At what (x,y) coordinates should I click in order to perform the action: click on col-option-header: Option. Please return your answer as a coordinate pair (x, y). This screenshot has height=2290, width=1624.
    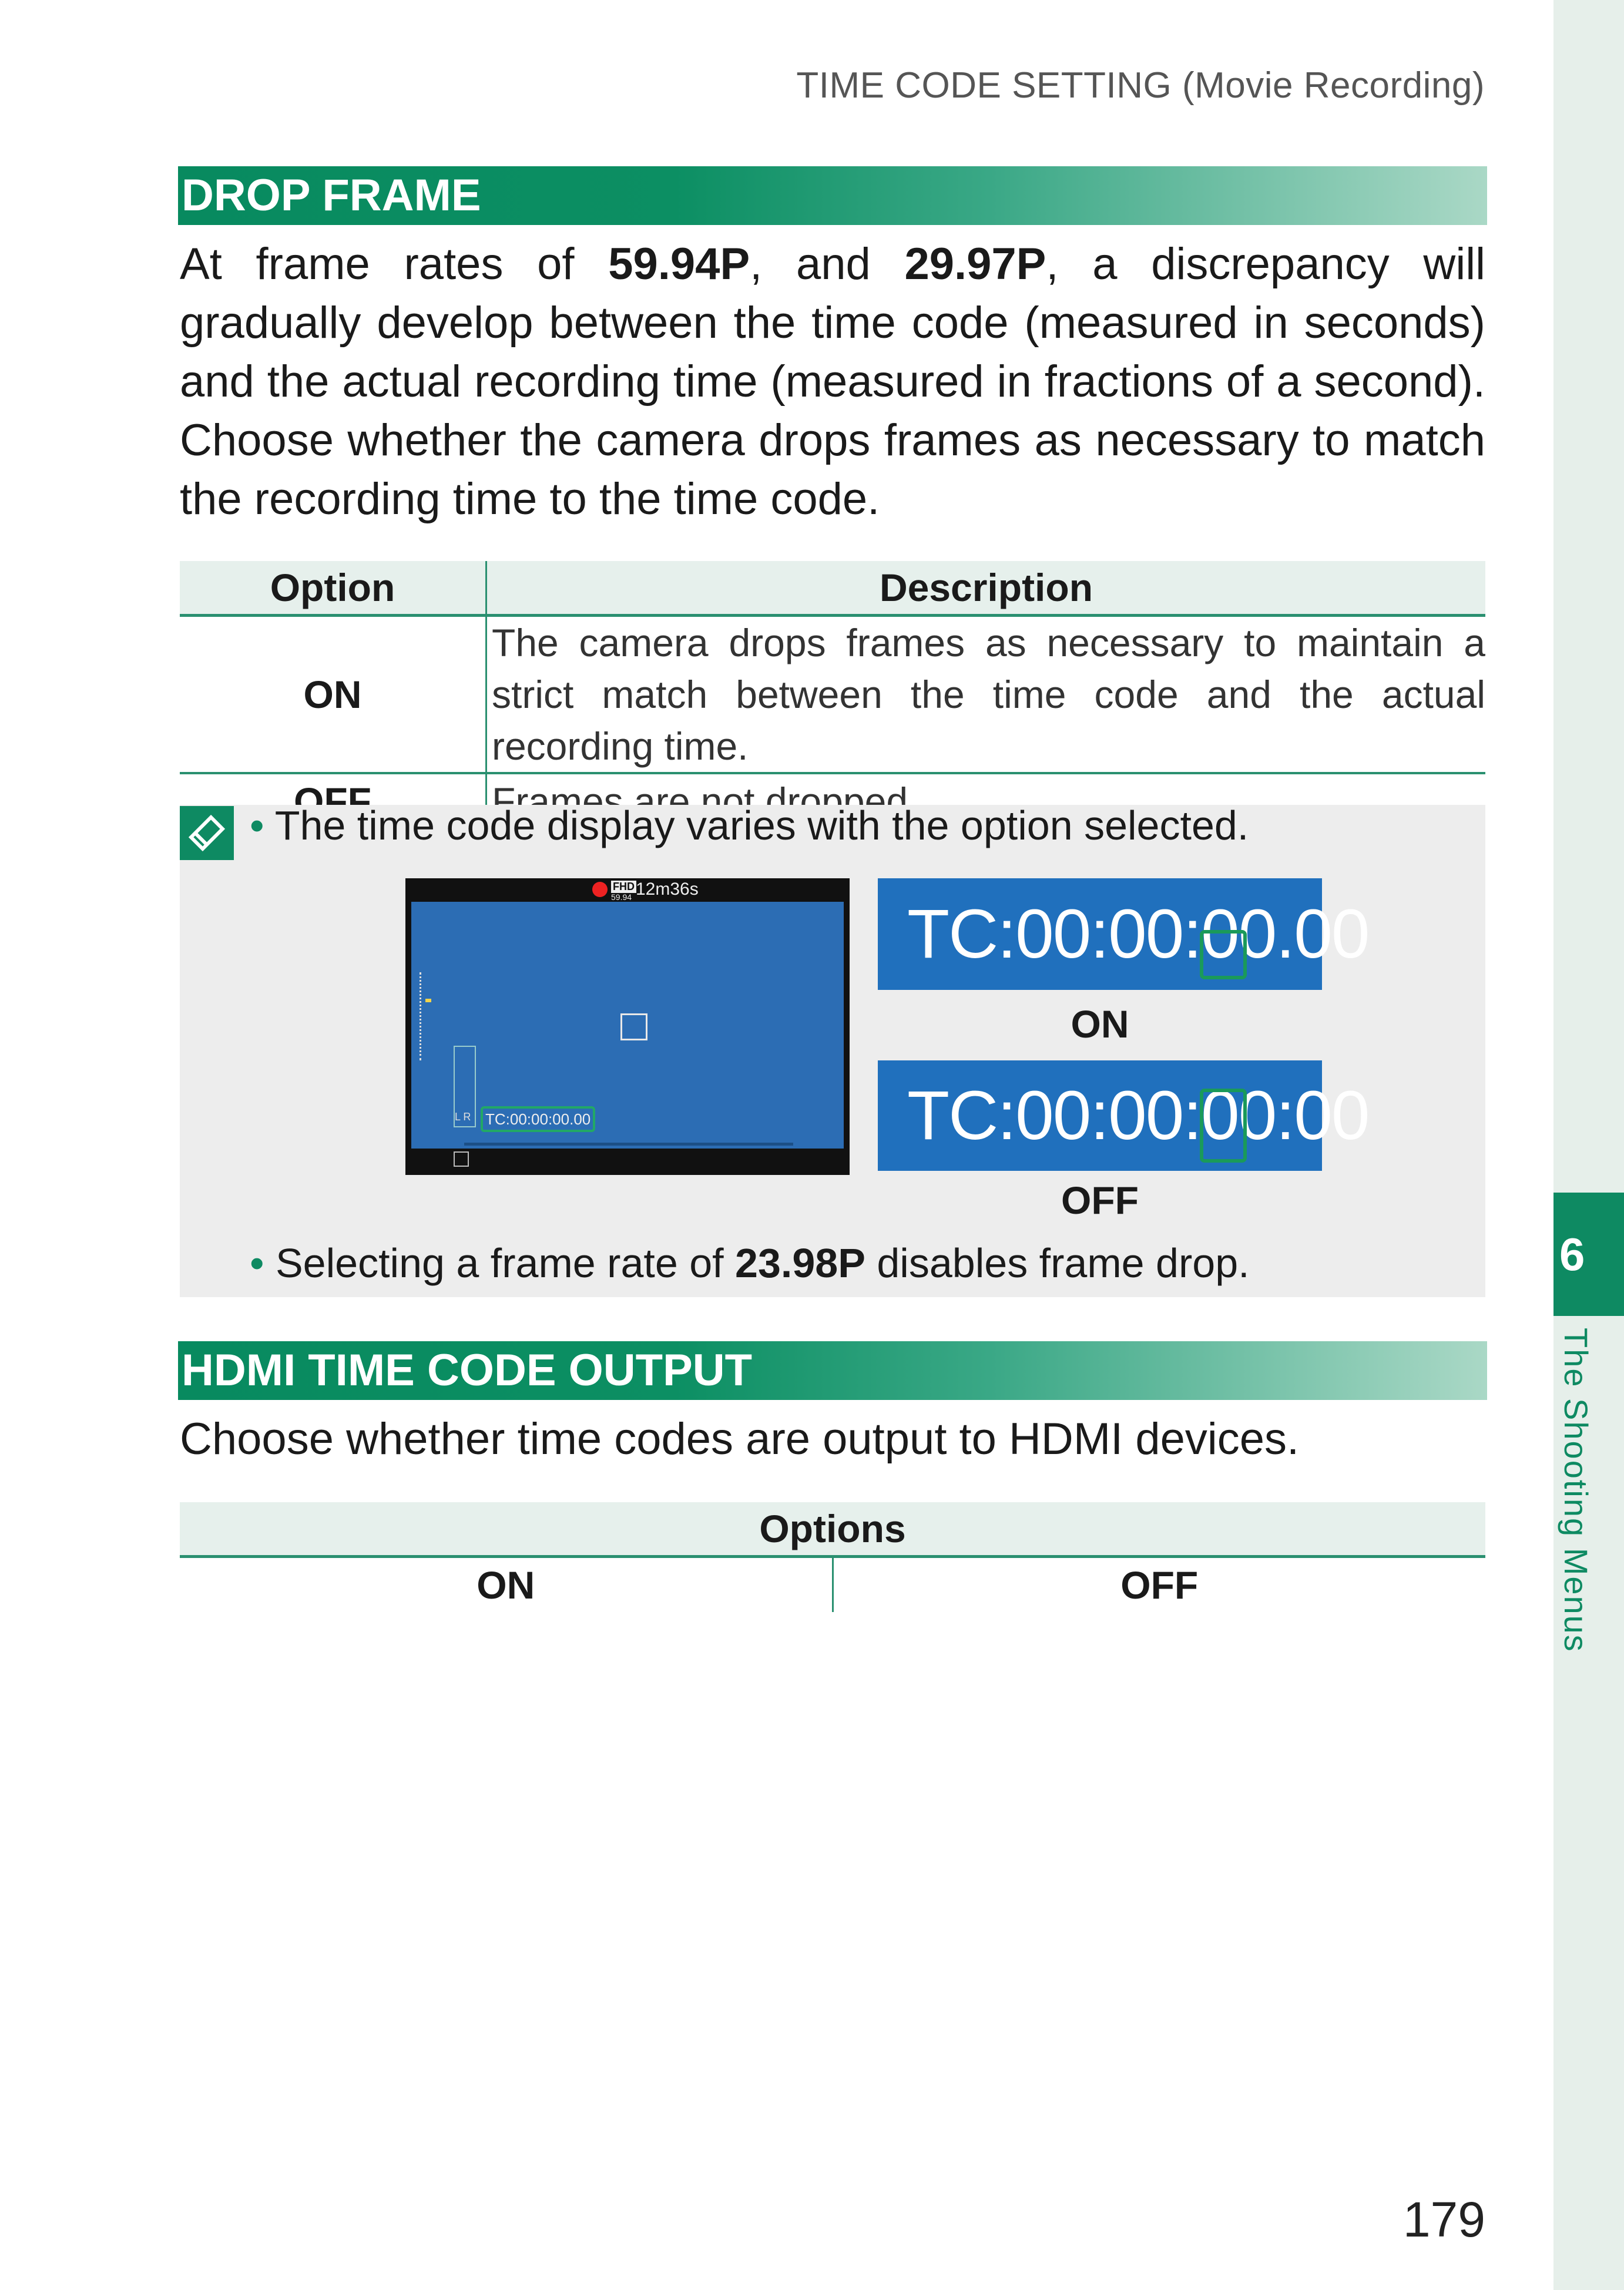
    Looking at the image, I should click on (334, 589).